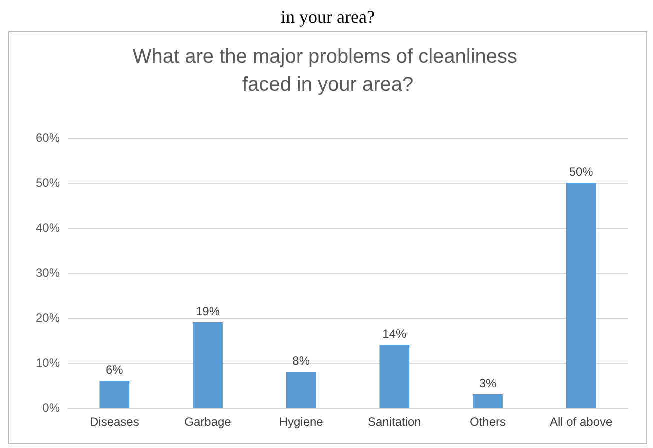  Describe the element at coordinates (581, 172) in the screenshot. I see `data-label: 50%` at that location.